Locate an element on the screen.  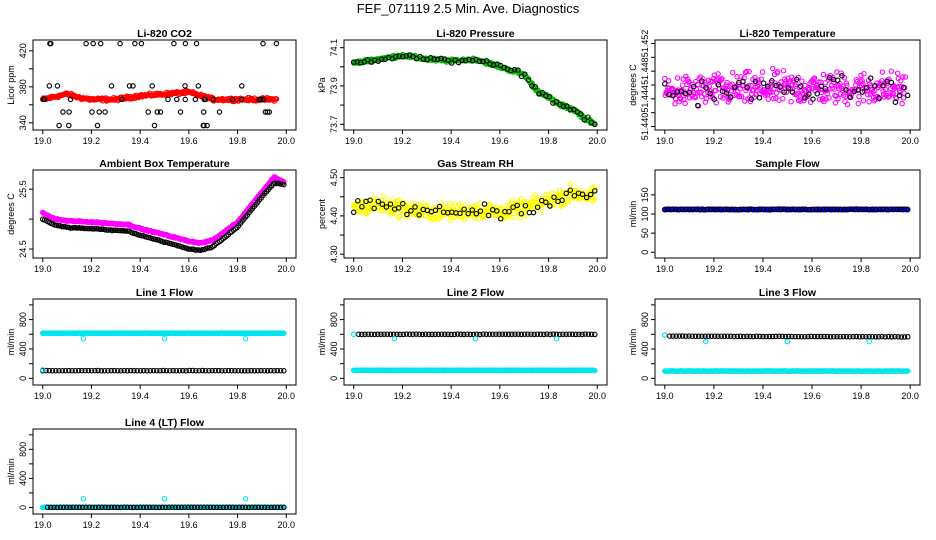
series-line-1-flow is located at coordinates (163, 333).